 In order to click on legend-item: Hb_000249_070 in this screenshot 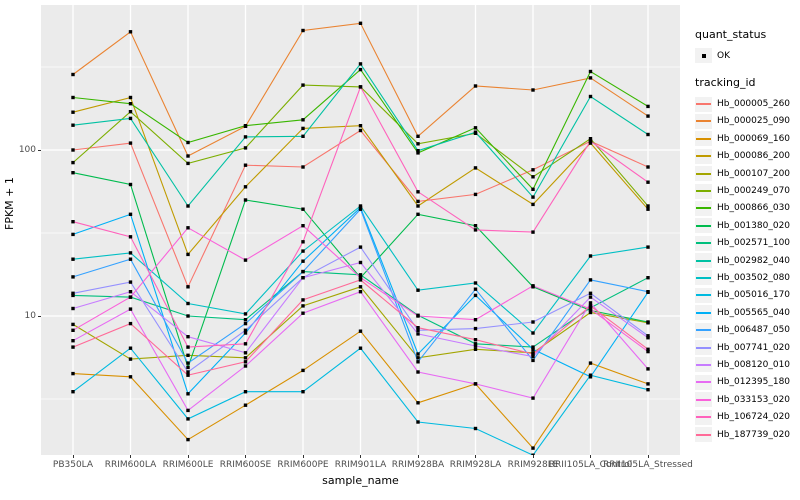, I will do `click(747, 190)`.